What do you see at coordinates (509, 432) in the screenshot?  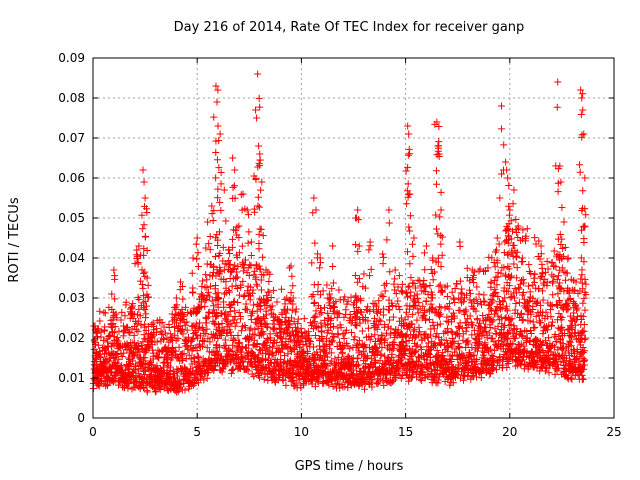 I see `x-tick-label: 20` at bounding box center [509, 432].